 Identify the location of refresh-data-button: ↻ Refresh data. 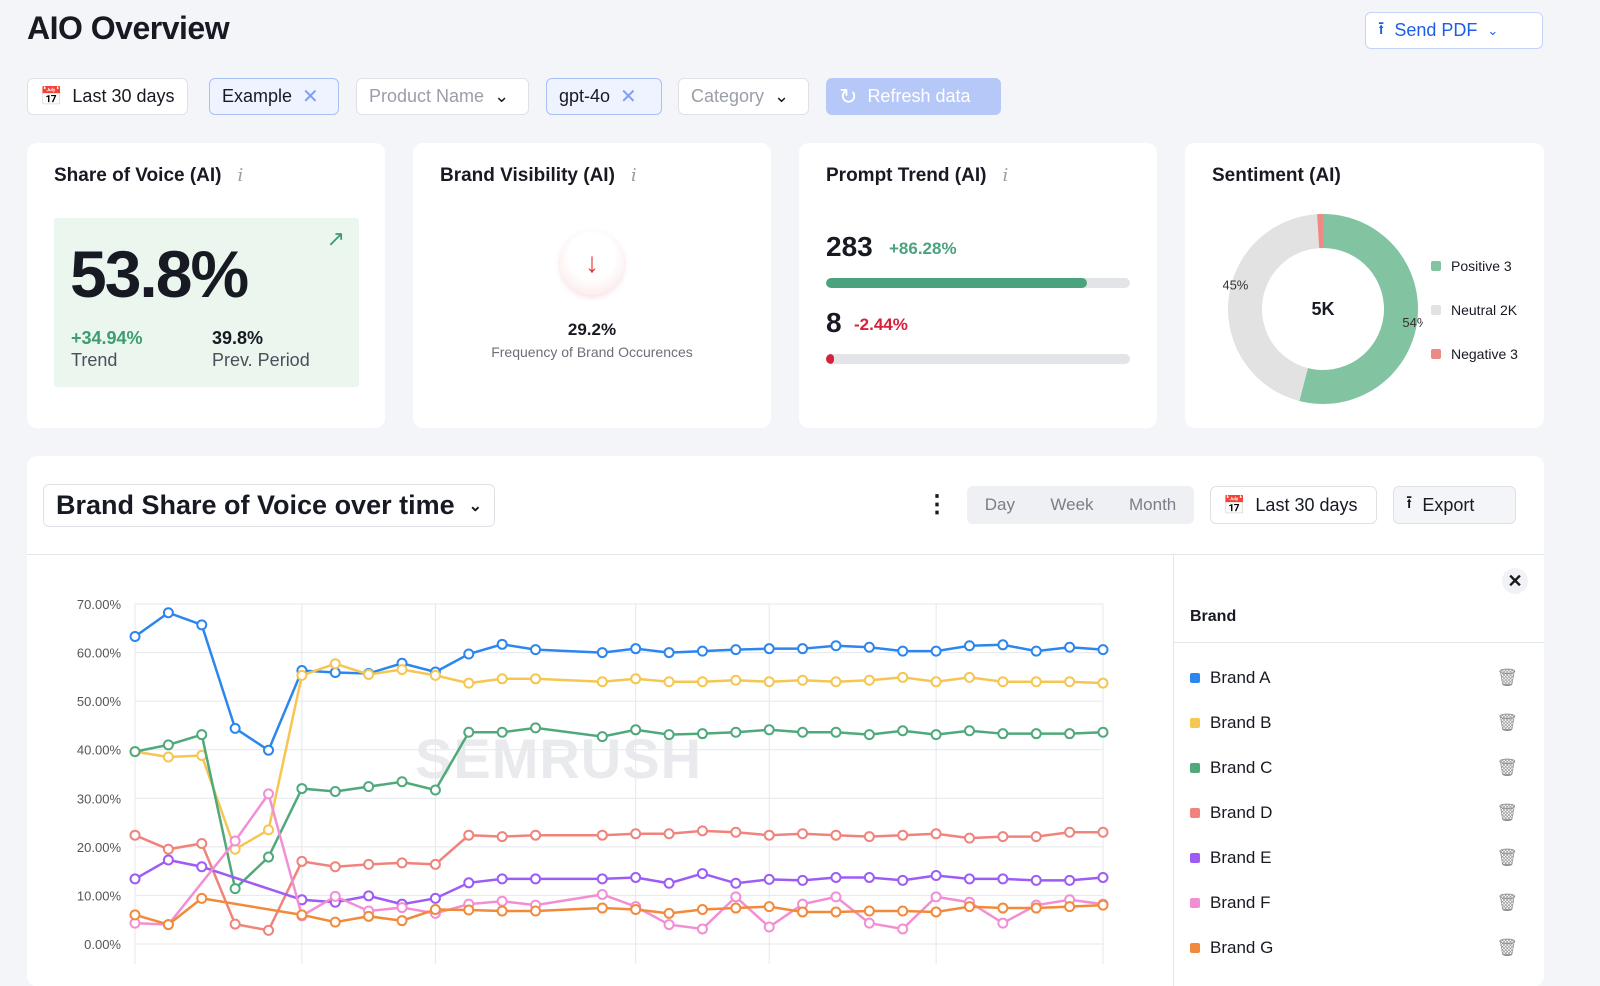
(913, 96).